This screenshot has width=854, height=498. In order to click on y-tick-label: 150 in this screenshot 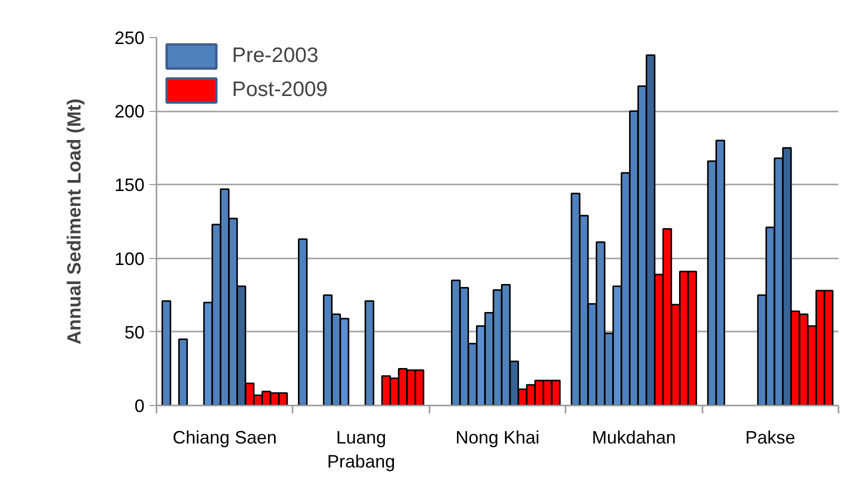, I will do `click(129, 185)`.